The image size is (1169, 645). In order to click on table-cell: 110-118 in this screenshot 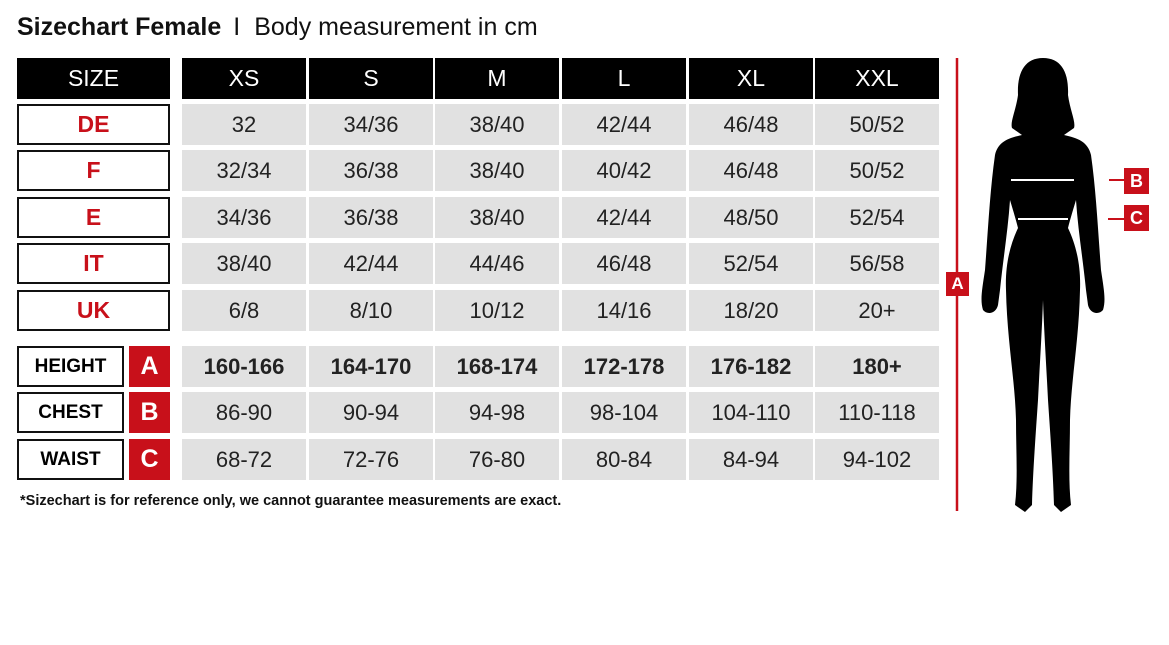, I will do `click(877, 412)`.